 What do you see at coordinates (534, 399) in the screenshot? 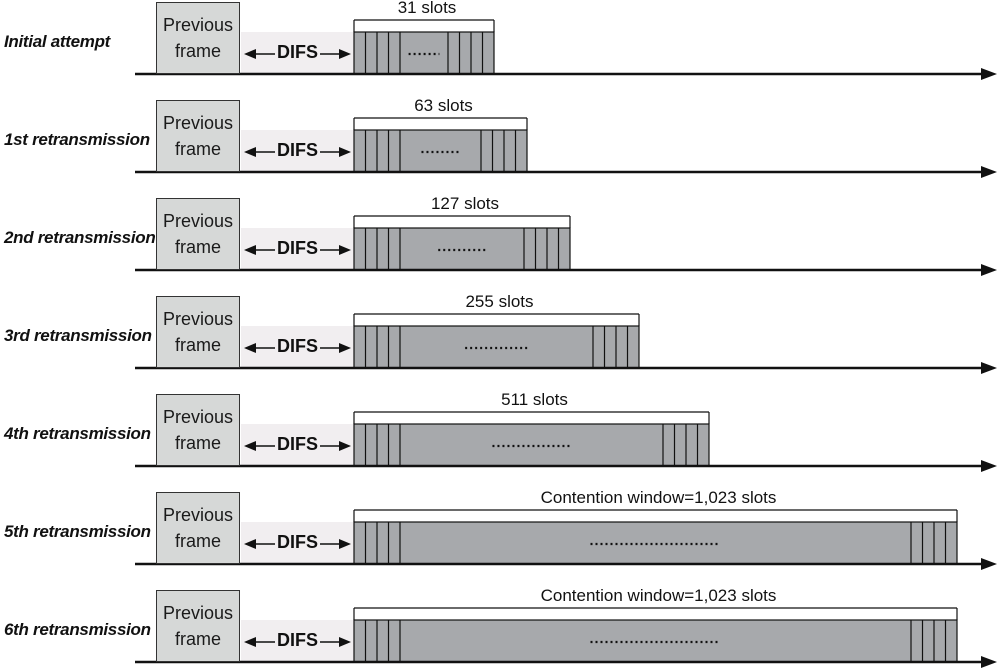
I see `contention-window-label: 511 slots` at bounding box center [534, 399].